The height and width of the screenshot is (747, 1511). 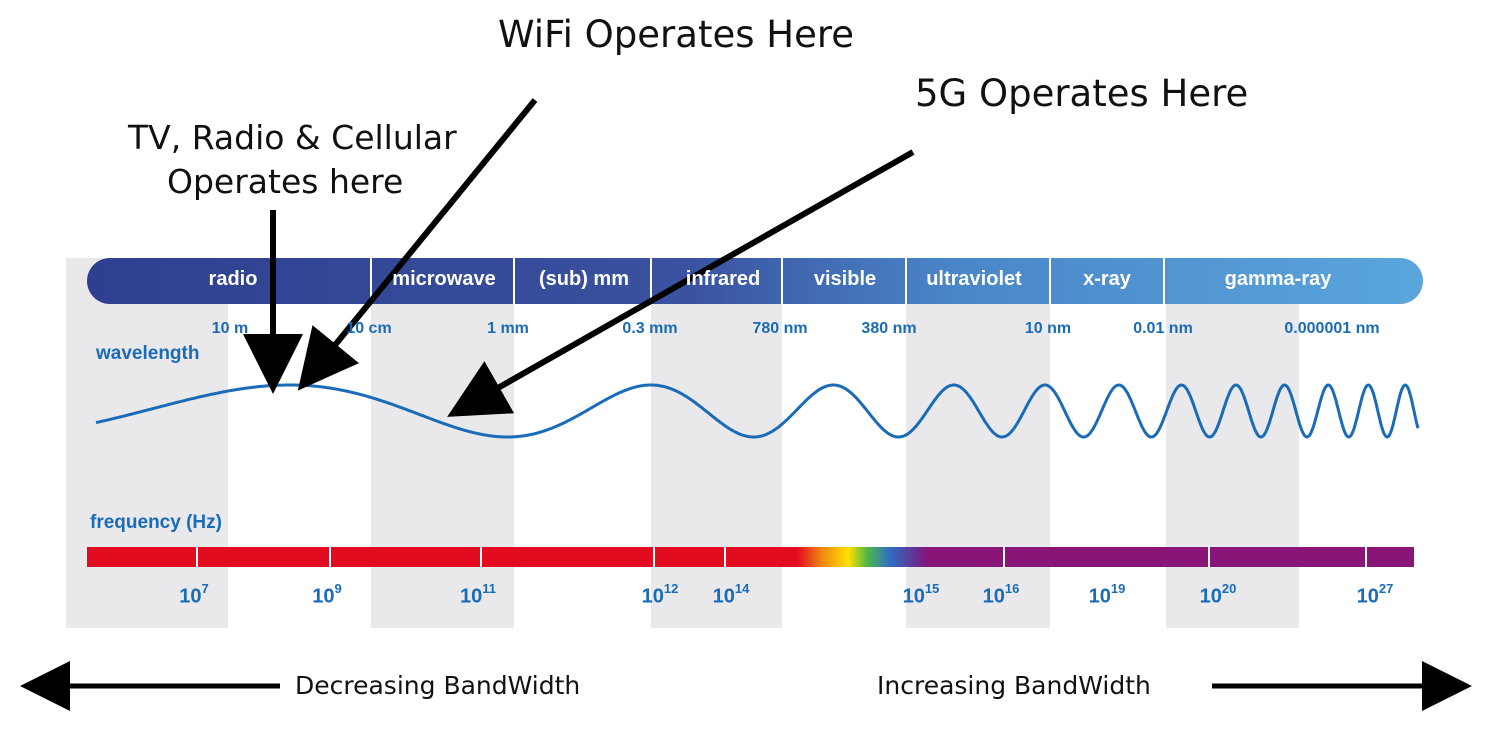 What do you see at coordinates (650, 328) in the screenshot?
I see `wavelength-label: 0.3 mm` at bounding box center [650, 328].